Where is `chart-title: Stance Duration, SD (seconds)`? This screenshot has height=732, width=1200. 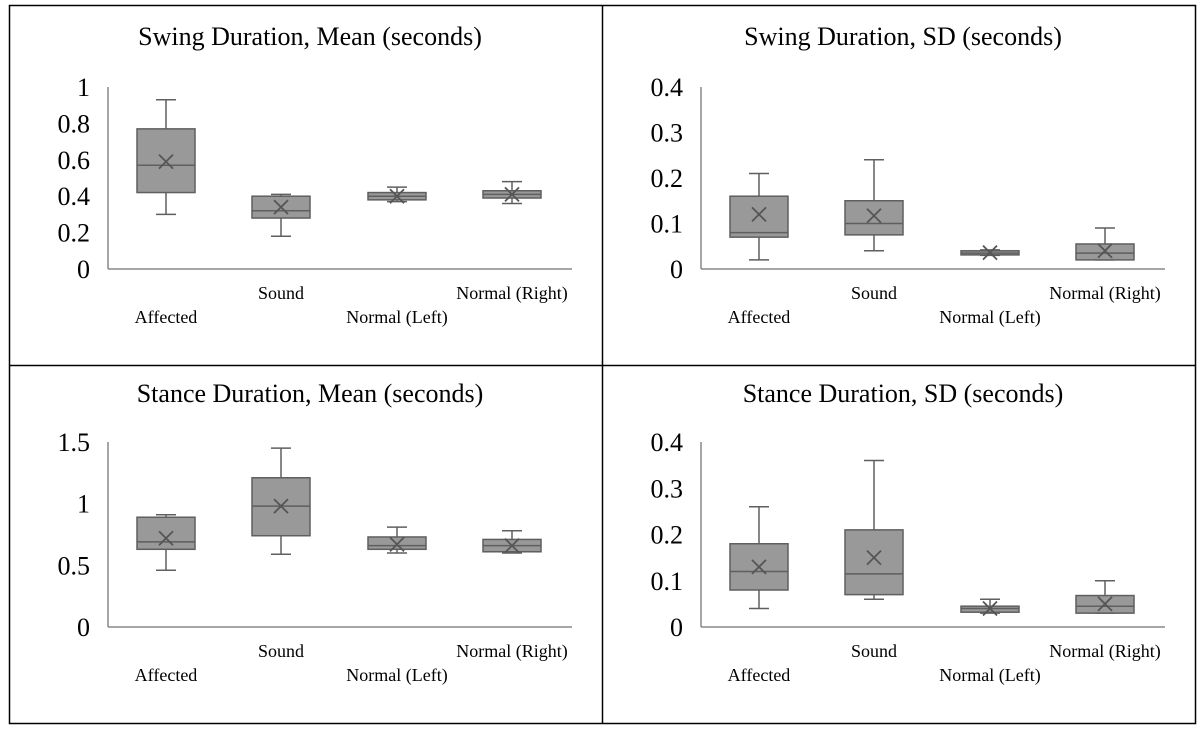
chart-title: Stance Duration, SD (seconds) is located at coordinates (903, 393).